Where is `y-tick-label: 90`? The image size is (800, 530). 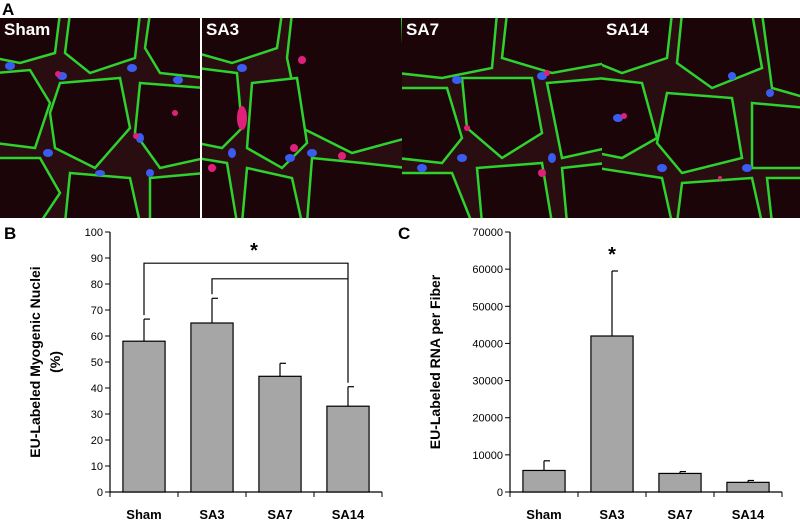
y-tick-label: 90 is located at coordinates (97, 259).